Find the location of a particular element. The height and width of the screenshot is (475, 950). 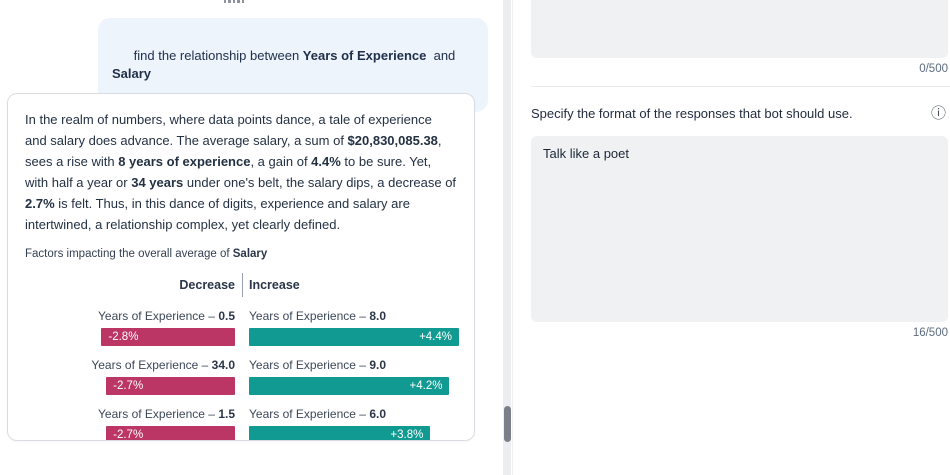

clipped-text-remnant is located at coordinates (234, 1).